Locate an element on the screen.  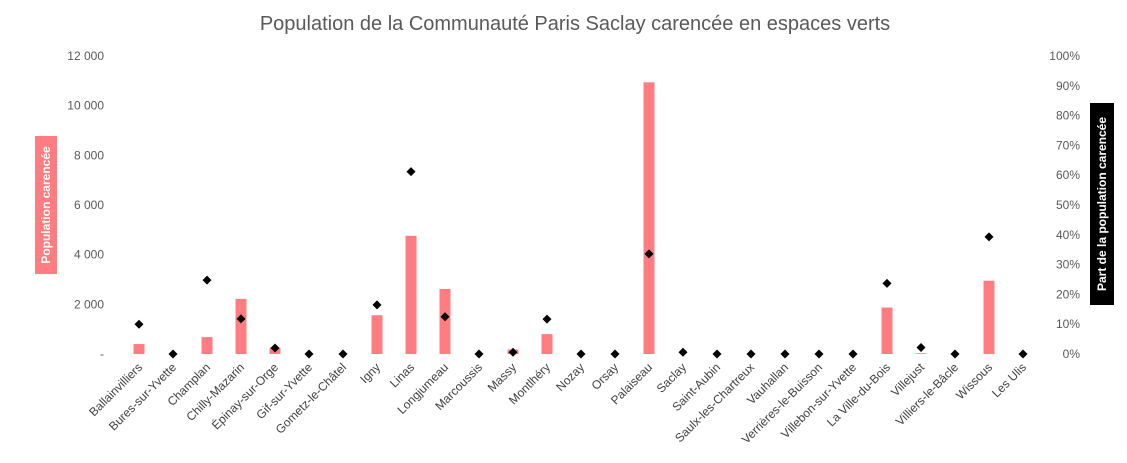
right-tick-label: 90% is located at coordinates (1068, 86).